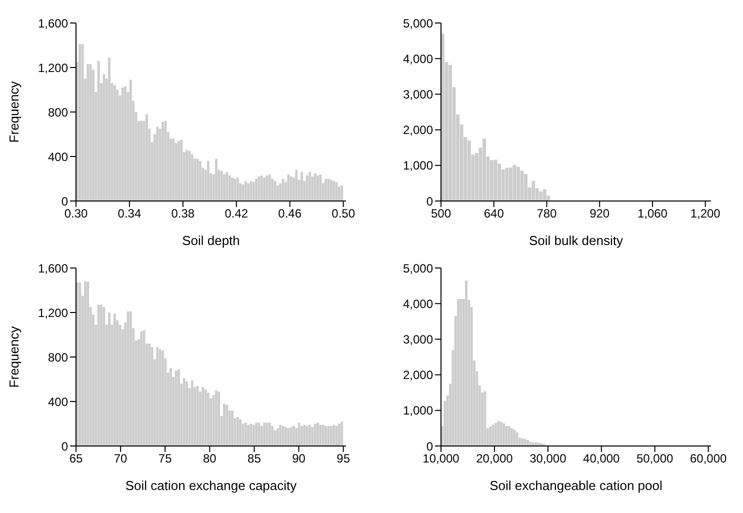 Image resolution: width=743 pixels, height=513 pixels. I want to click on x-tick-label: 780, so click(547, 213).